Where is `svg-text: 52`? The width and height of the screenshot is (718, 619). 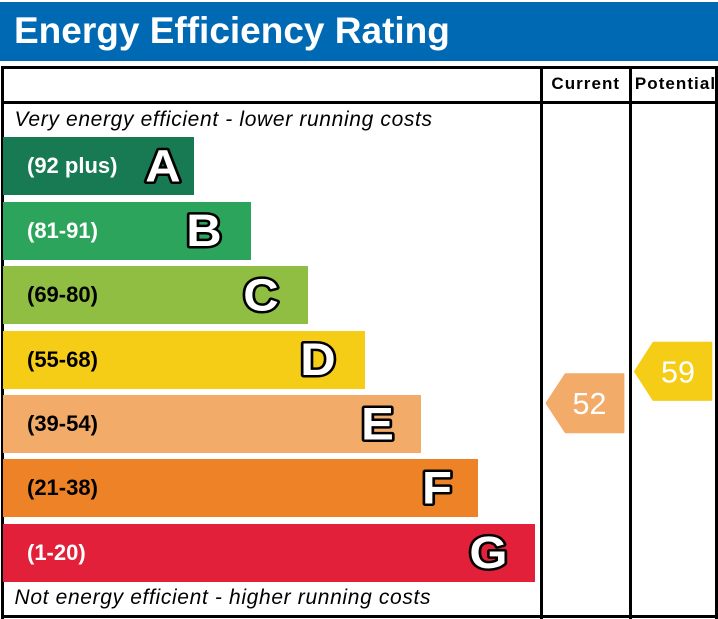
svg-text: 52 is located at coordinates (590, 404).